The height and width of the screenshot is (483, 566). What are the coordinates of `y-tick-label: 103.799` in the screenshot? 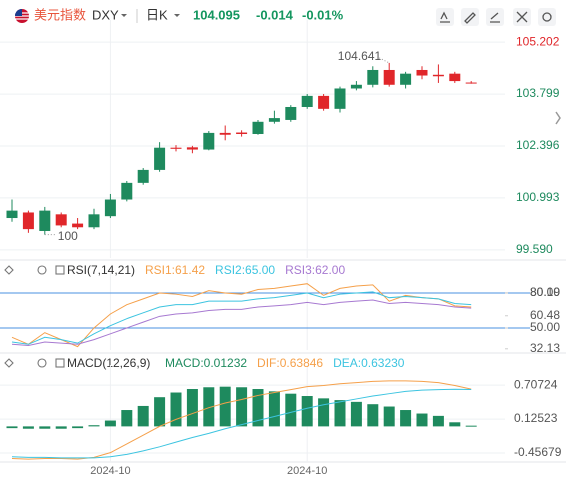 It's located at (538, 93).